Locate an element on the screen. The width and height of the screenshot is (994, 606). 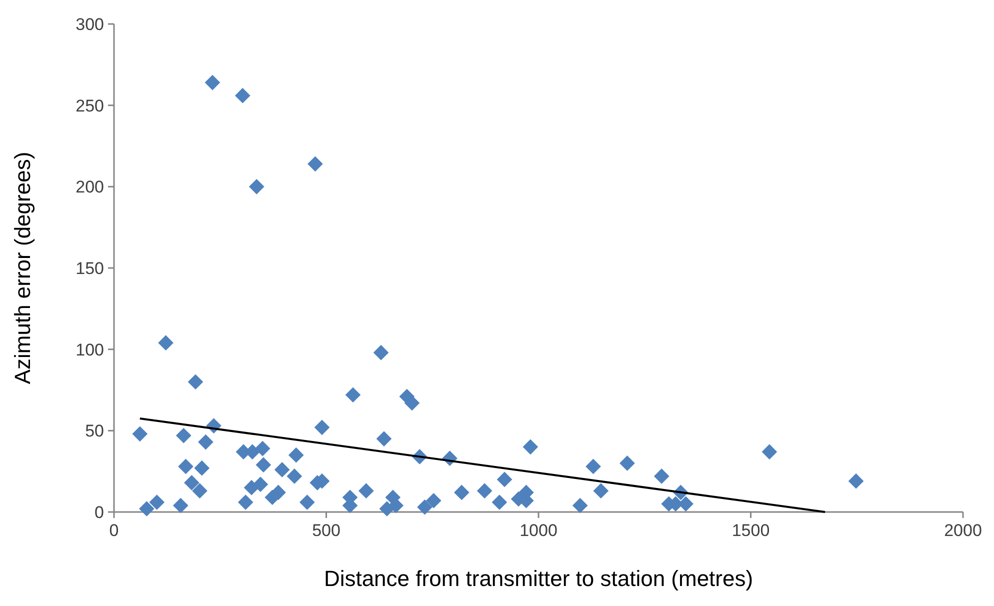
x-tick-label: 2000 is located at coordinates (963, 530).